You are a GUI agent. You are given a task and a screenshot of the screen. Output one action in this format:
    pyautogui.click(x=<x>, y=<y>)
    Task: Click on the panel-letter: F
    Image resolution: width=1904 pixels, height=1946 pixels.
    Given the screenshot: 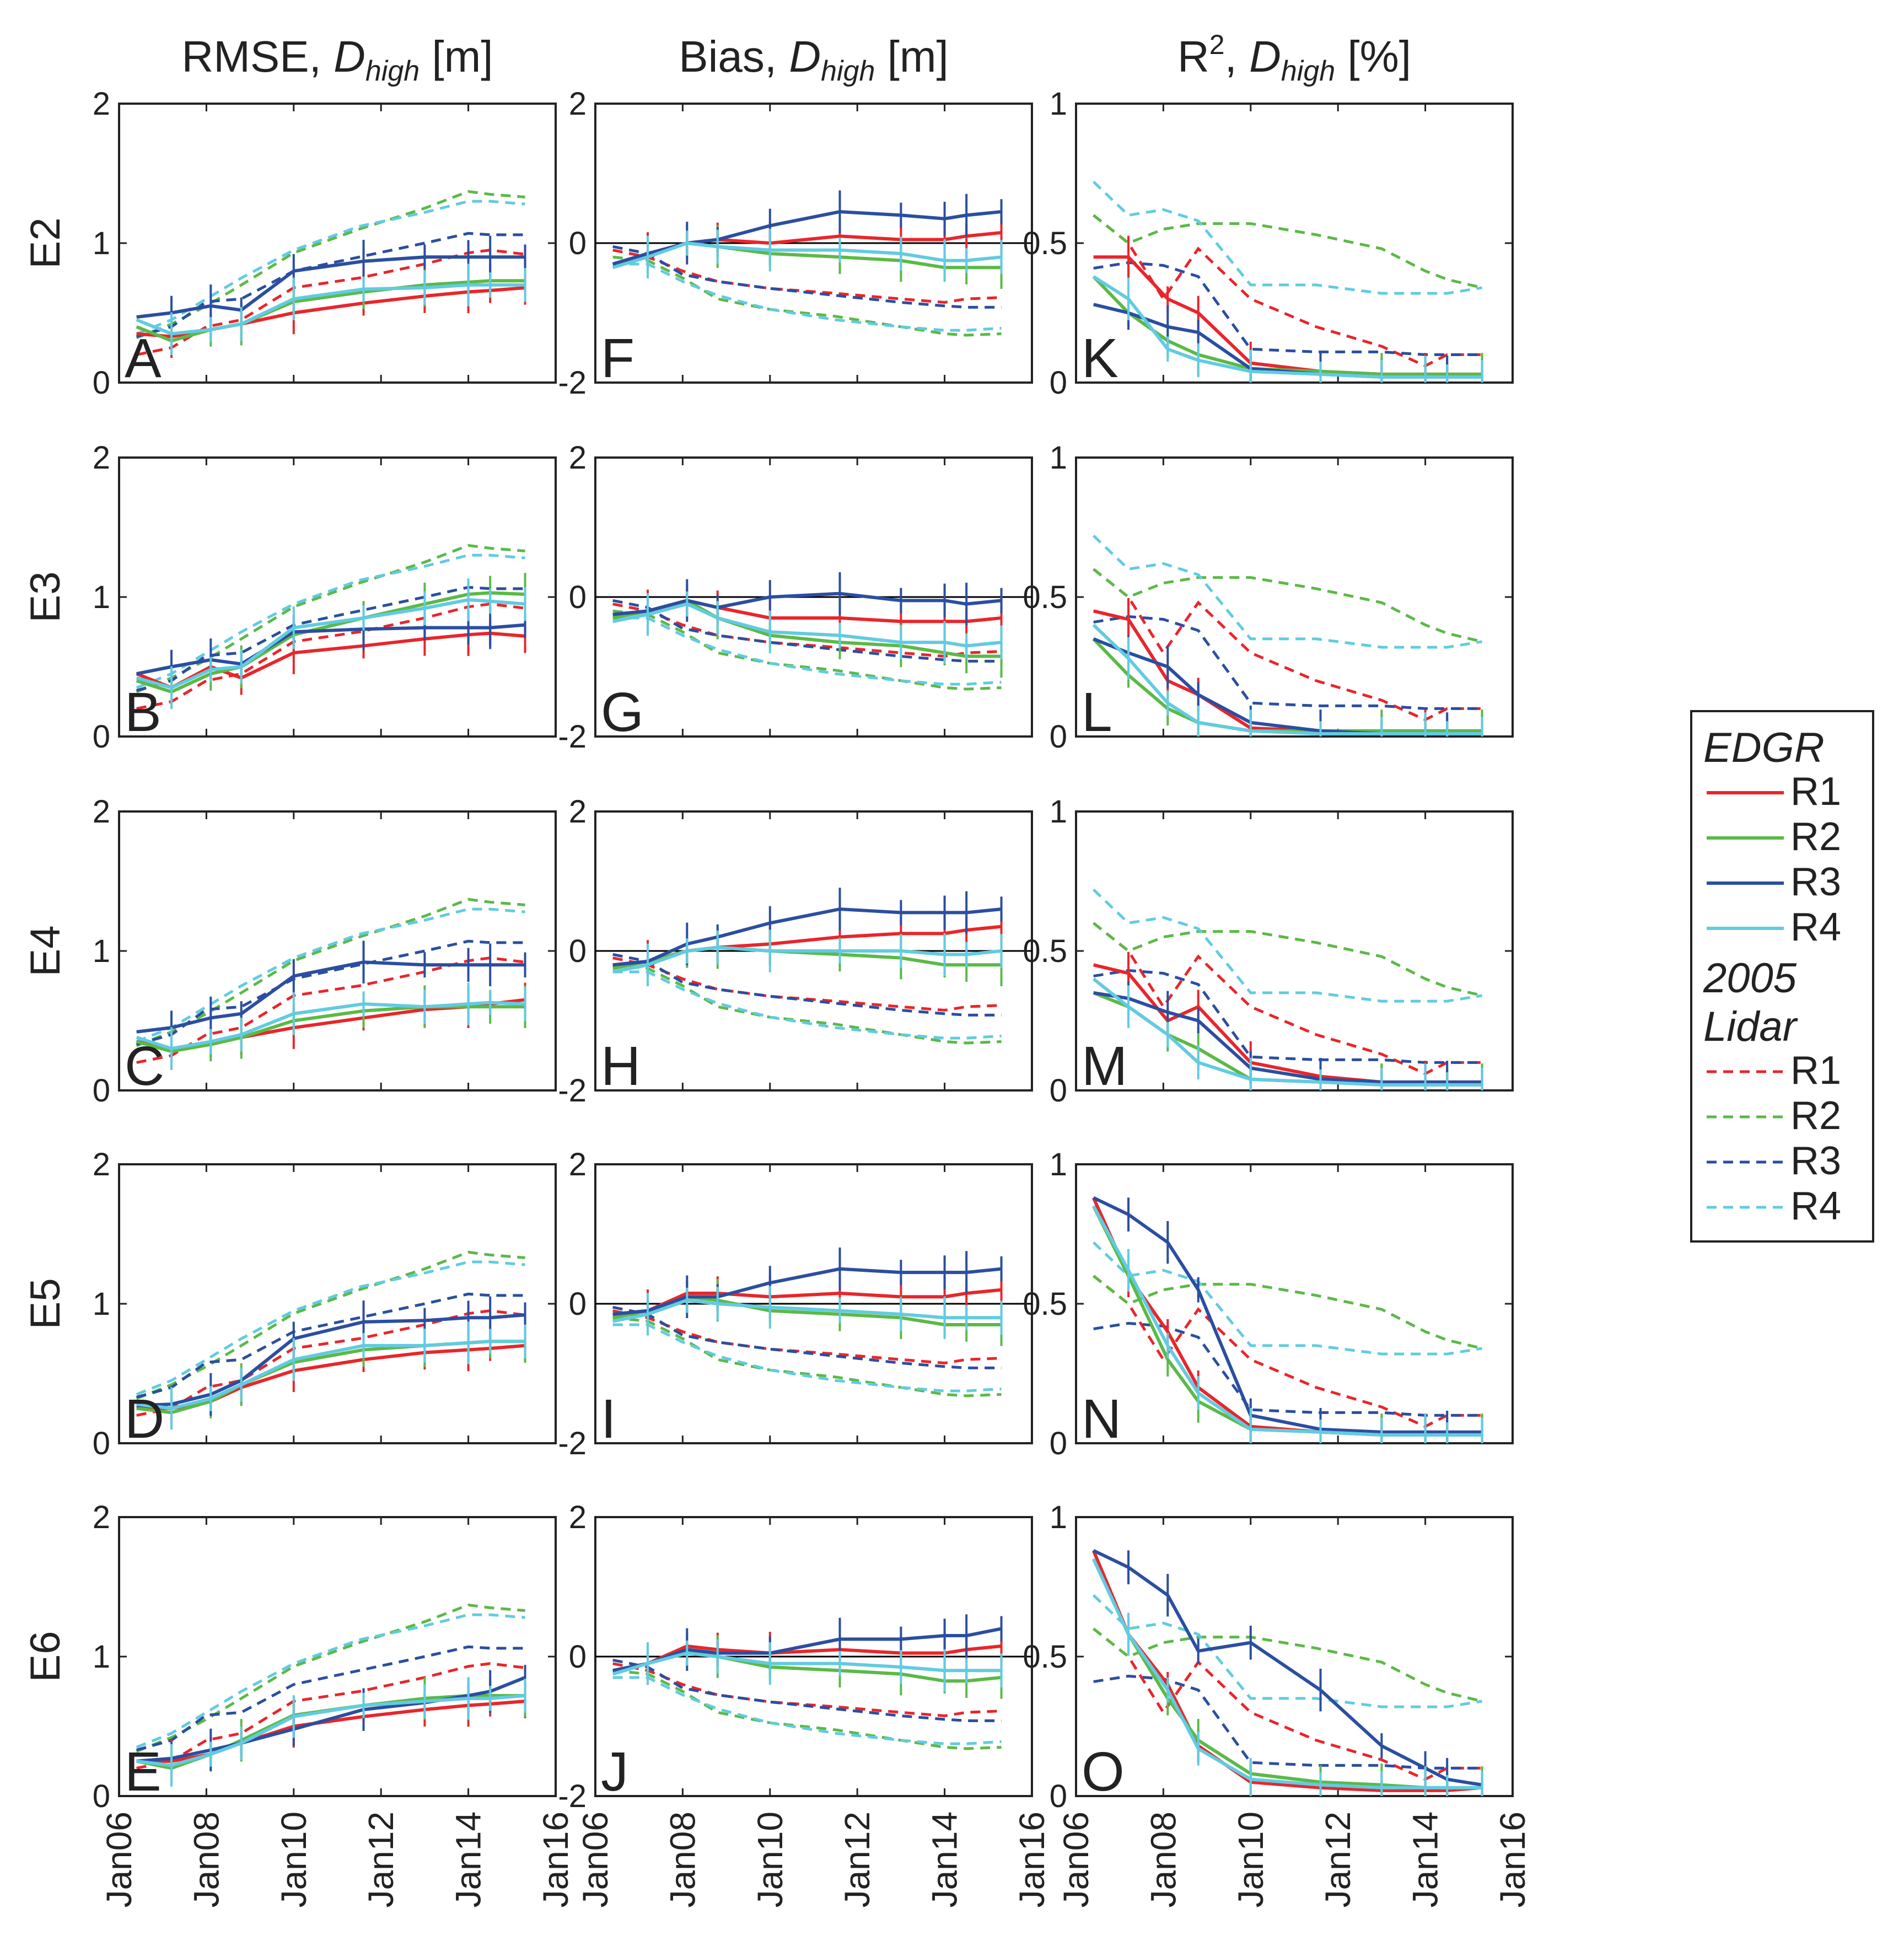 What is the action you would take?
    pyautogui.click(x=617, y=358)
    